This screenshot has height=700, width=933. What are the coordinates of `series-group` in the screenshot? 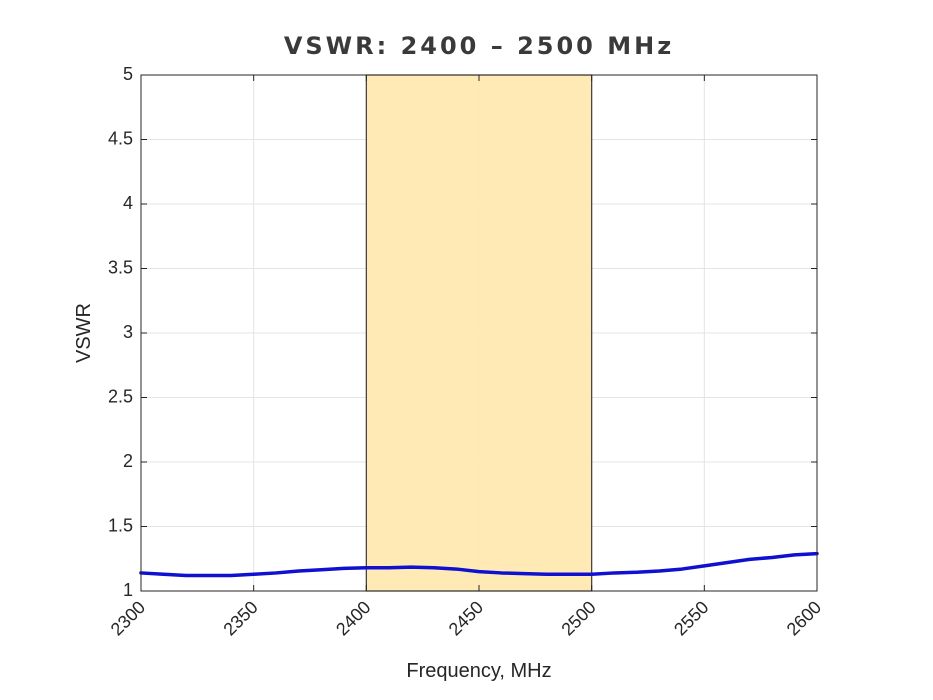 It's located at (479, 564).